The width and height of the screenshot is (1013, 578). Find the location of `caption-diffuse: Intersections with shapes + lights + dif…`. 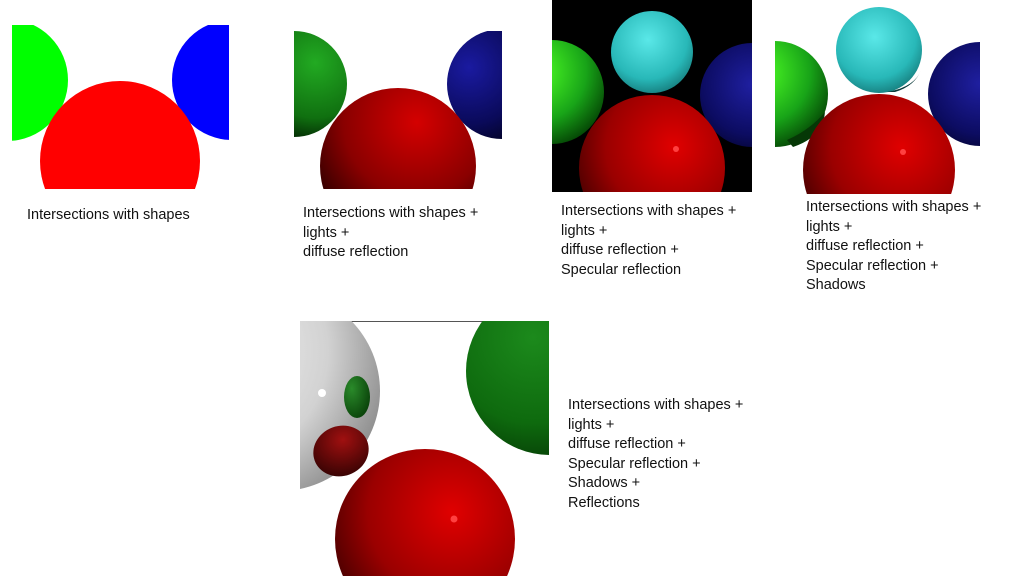

caption-diffuse: Intersections with shapes + lights + dif… is located at coordinates (391, 233).